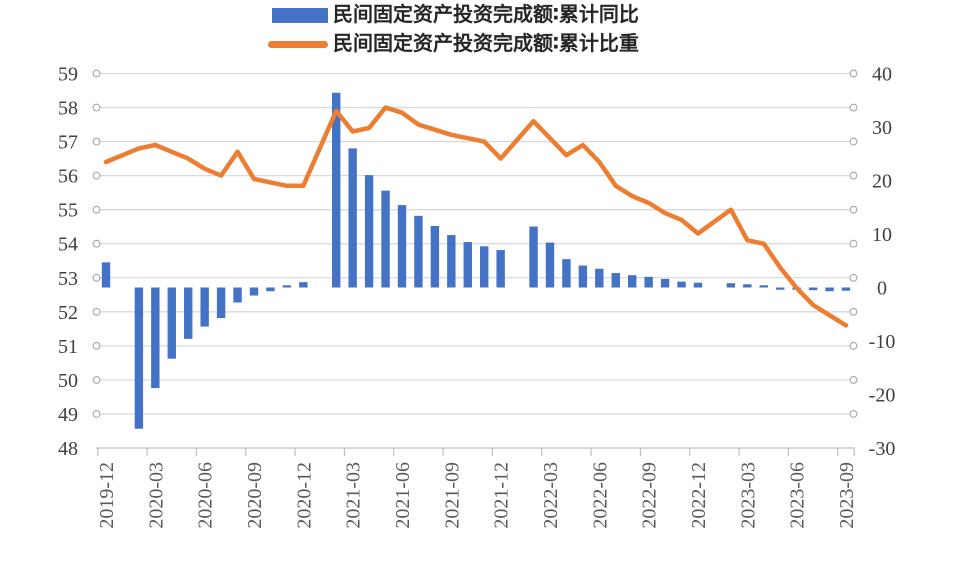 The height and width of the screenshot is (568, 958). What do you see at coordinates (650, 495) in the screenshot?
I see `x-axis-tick-label: 2022-09` at bounding box center [650, 495].